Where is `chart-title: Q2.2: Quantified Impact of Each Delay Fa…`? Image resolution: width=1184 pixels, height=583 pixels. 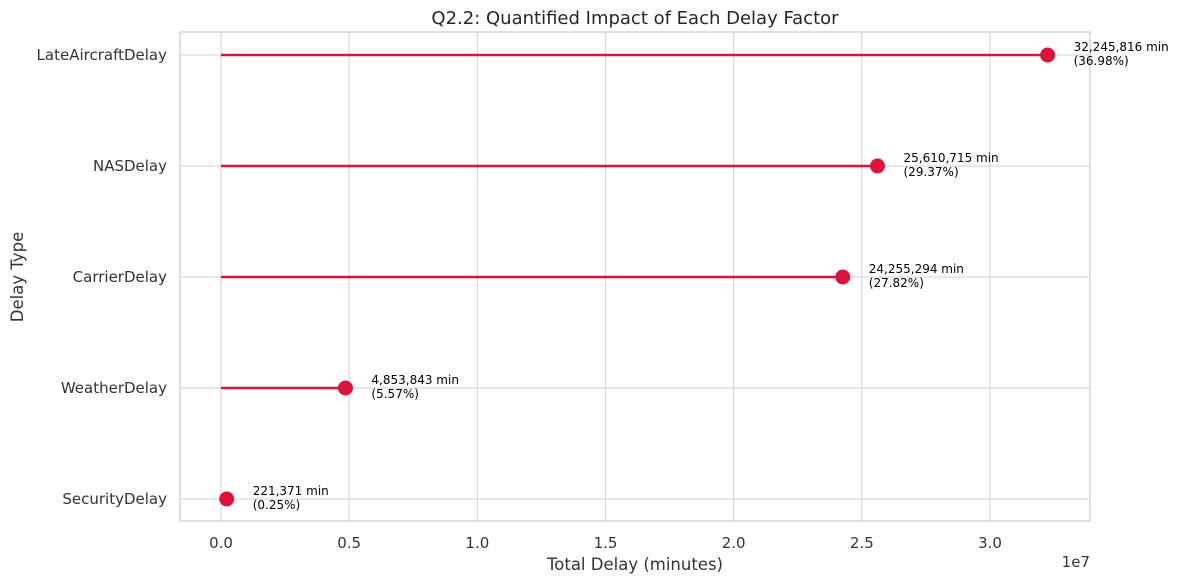 chart-title: Q2.2: Quantified Impact of Each Delay Fa… is located at coordinates (635, 18).